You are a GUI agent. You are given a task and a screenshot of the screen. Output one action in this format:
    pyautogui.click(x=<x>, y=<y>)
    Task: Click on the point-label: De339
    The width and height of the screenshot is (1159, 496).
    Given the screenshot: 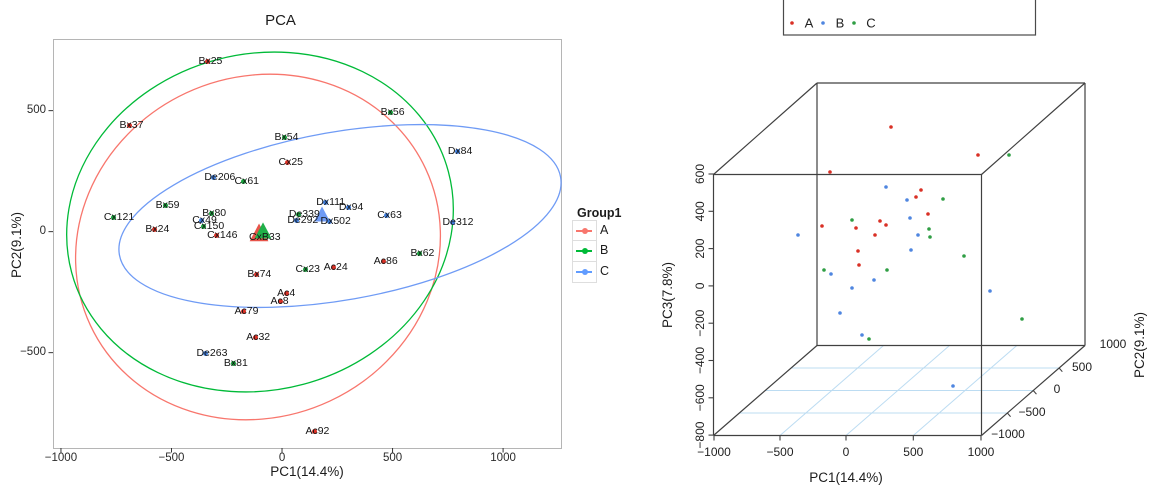 What is the action you would take?
    pyautogui.click(x=304, y=214)
    